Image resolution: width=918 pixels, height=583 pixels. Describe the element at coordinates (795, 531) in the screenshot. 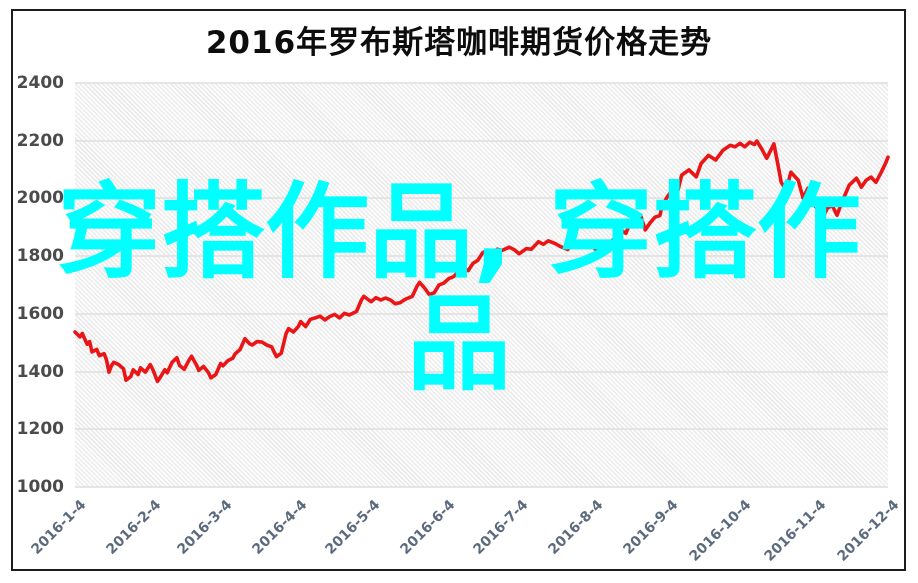

I see `x-axis-tick-label: 2016-11-4` at that location.